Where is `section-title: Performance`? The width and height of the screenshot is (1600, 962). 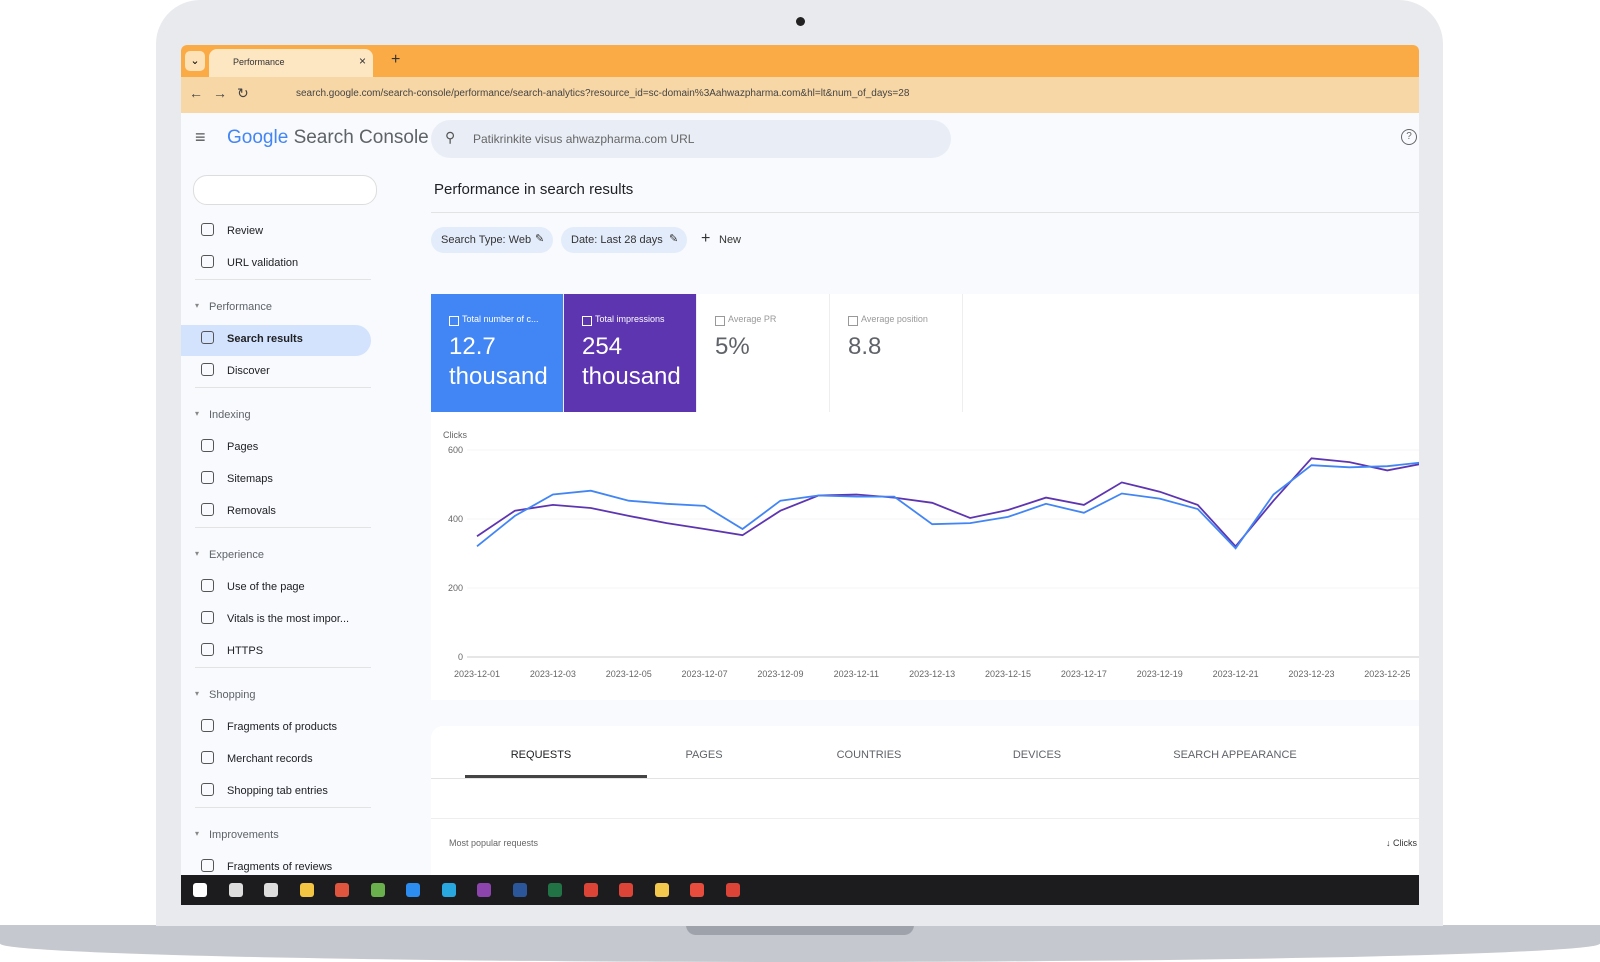
section-title: Performance is located at coordinates (240, 307).